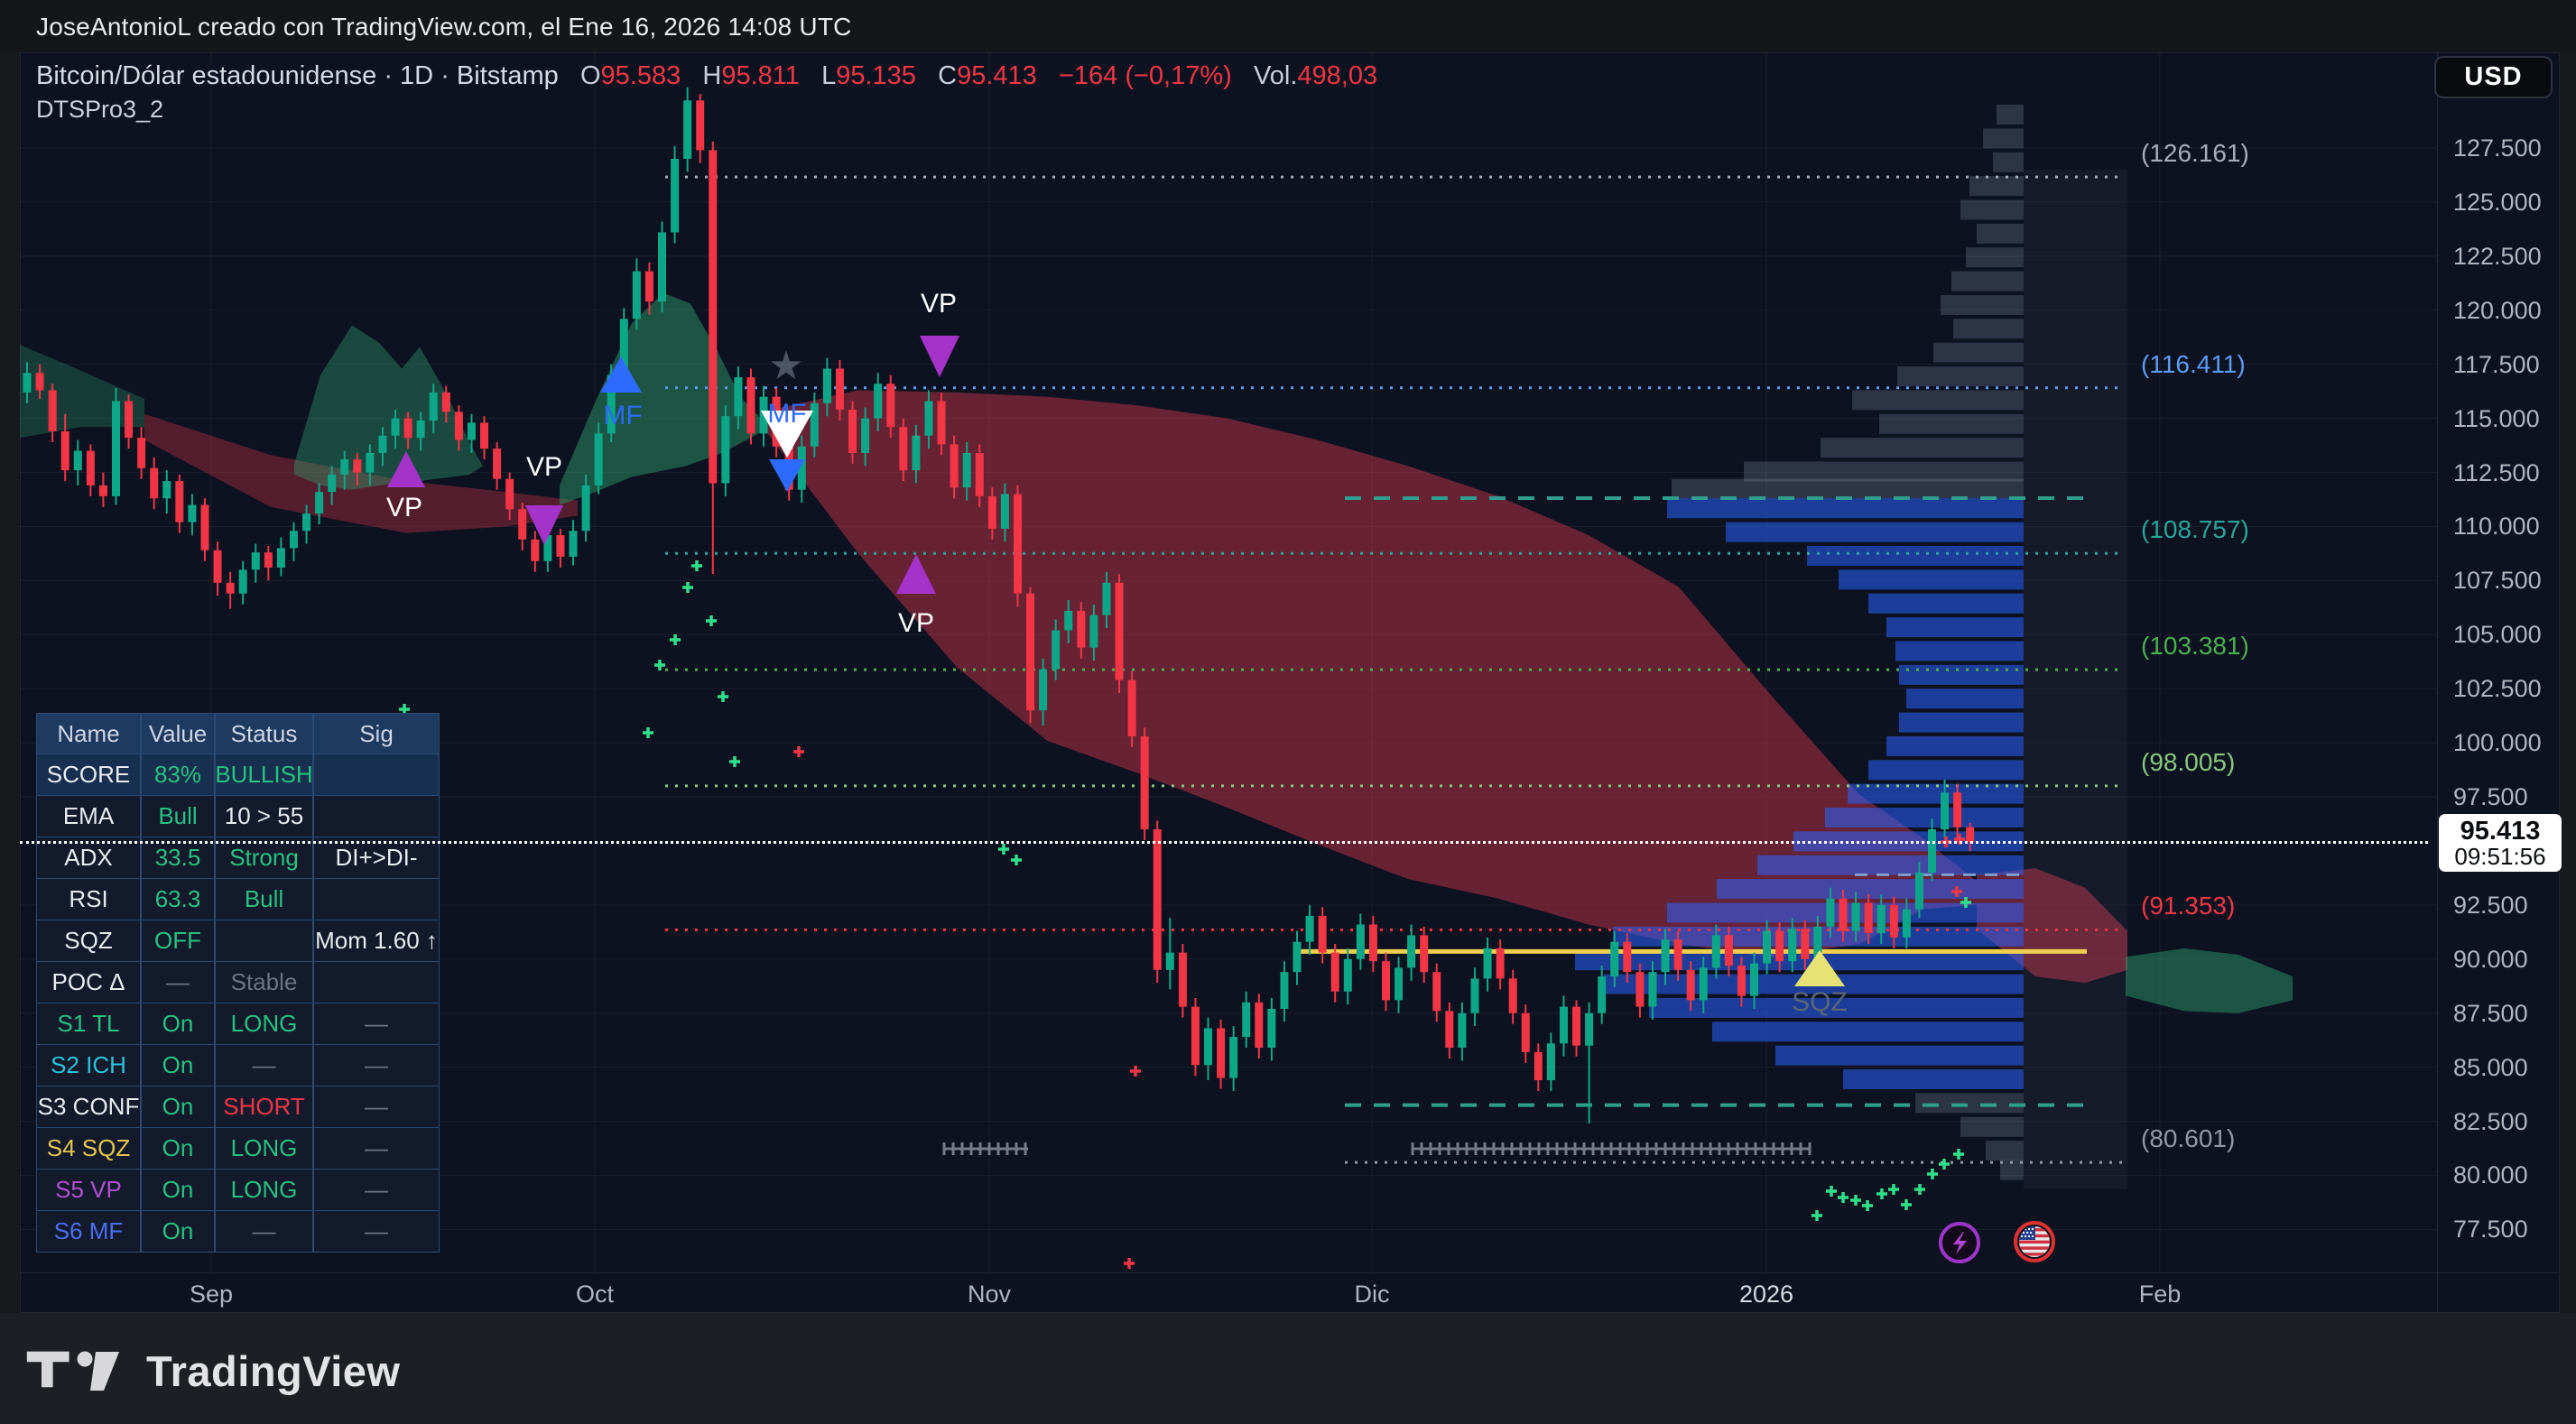 The image size is (2576, 1424). What do you see at coordinates (948, 75) in the screenshot?
I see `close-label: C` at bounding box center [948, 75].